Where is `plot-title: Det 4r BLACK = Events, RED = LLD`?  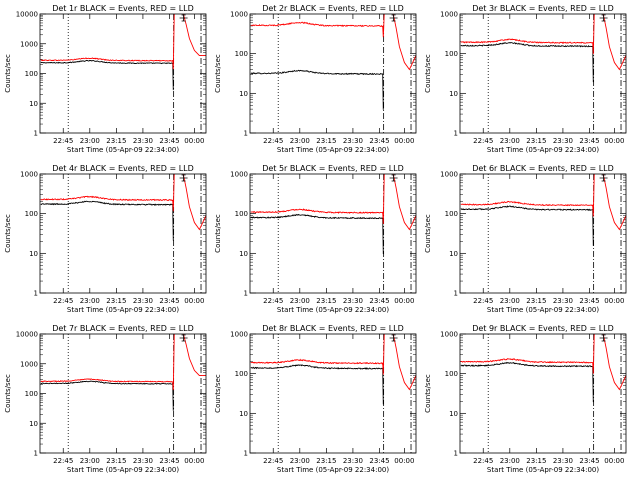
plot-title: Det 4r BLACK = Events, RED = LLD is located at coordinates (123, 168).